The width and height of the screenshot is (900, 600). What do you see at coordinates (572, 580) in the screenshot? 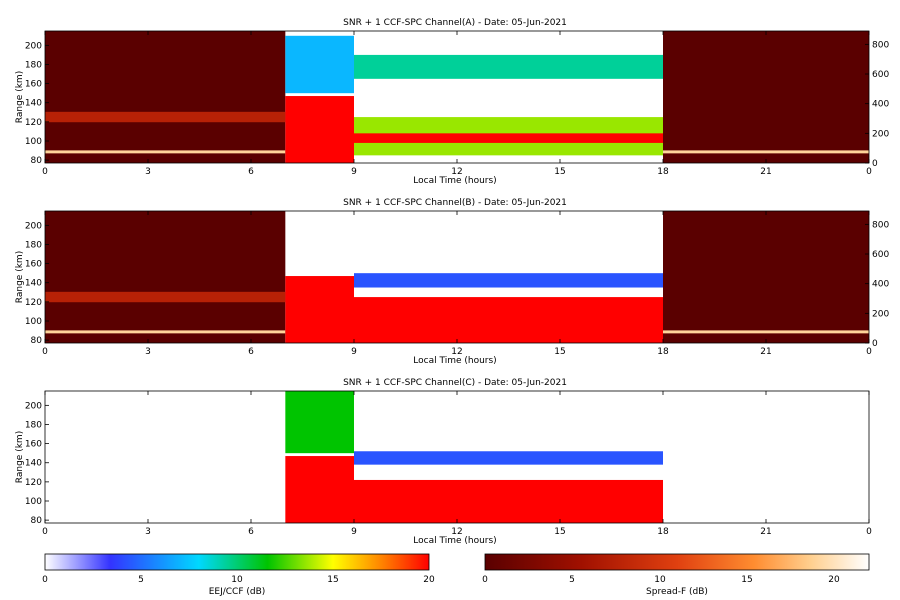
I see `colorbar-spreadf-tick: 5` at bounding box center [572, 580].